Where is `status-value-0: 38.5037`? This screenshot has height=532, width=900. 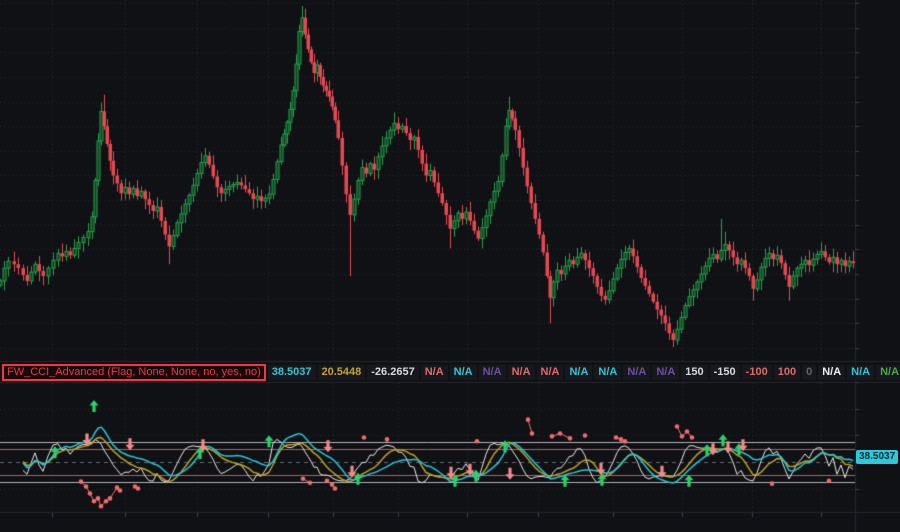
status-value-0: 38.5037 is located at coordinates (291, 372).